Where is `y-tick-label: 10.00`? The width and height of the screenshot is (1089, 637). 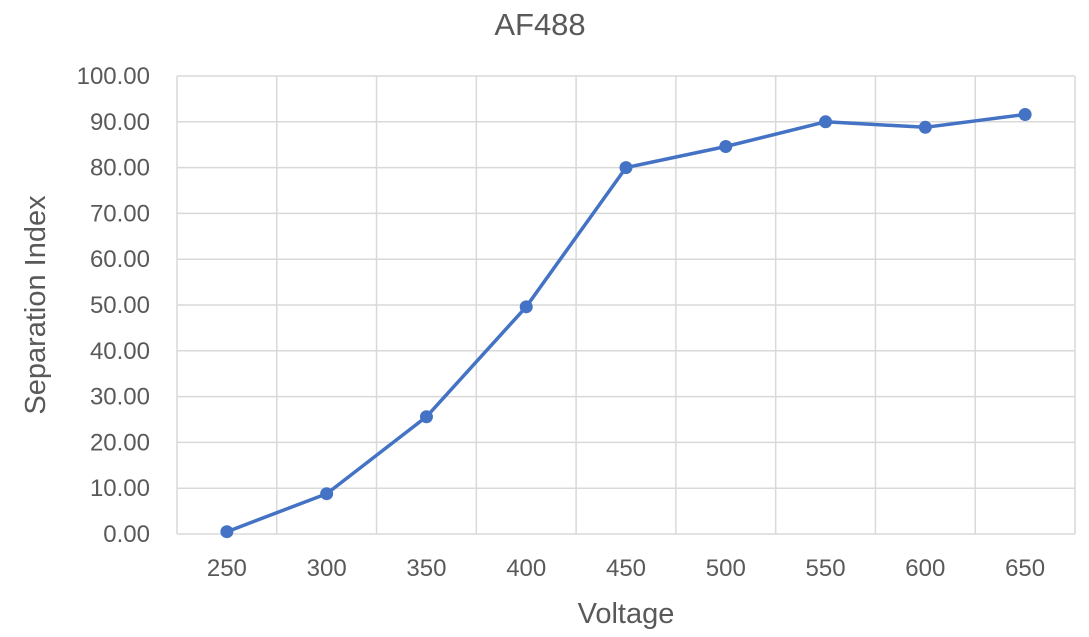
y-tick-label: 10.00 is located at coordinates (120, 488).